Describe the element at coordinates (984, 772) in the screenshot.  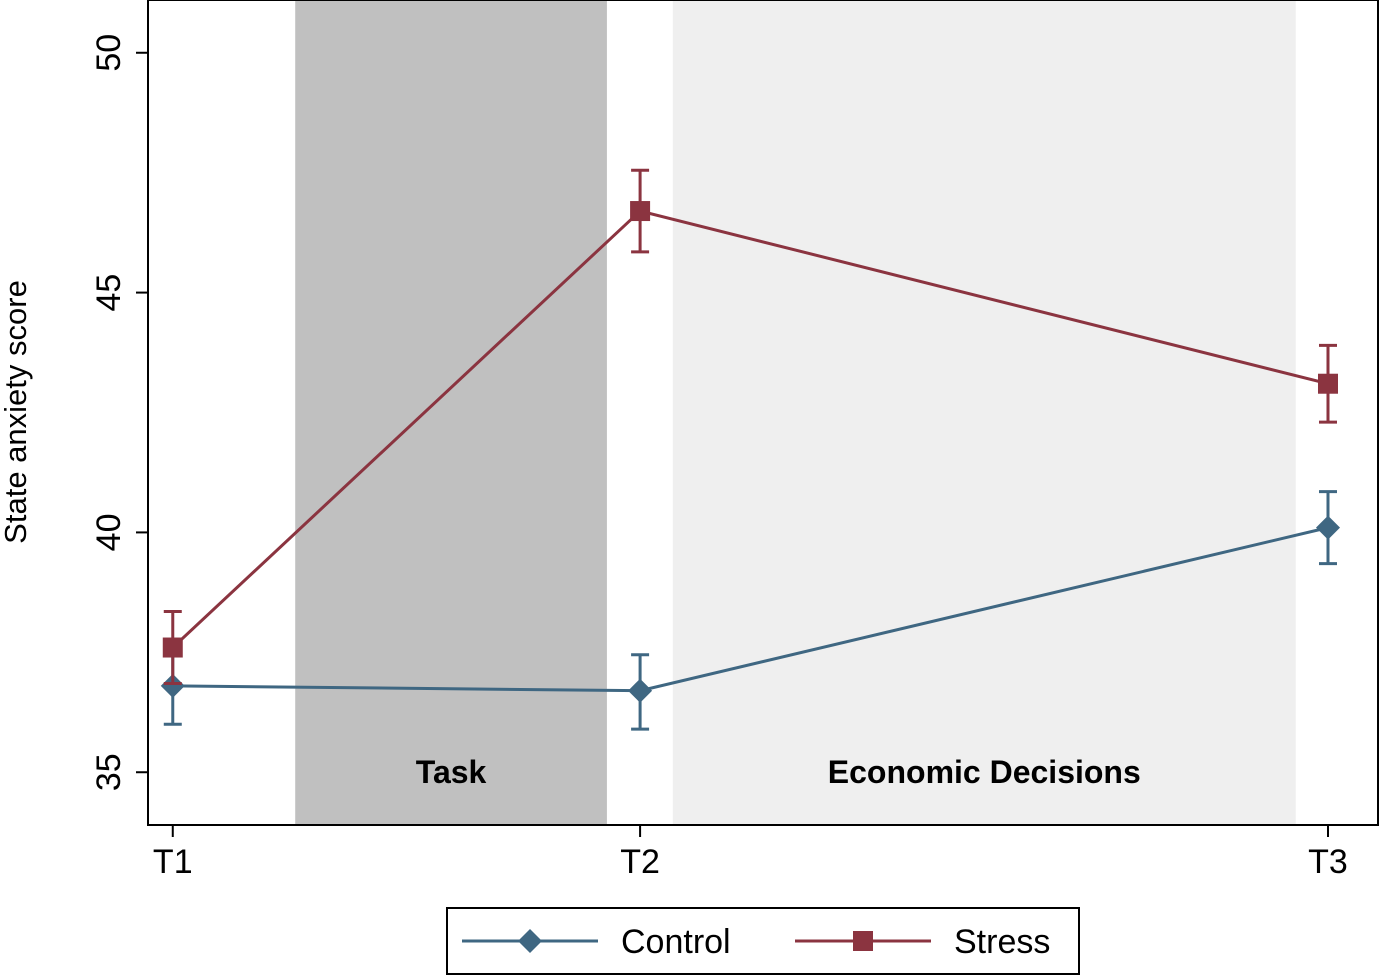
I see `band-label-economic-decisions: Economic Decisions` at that location.